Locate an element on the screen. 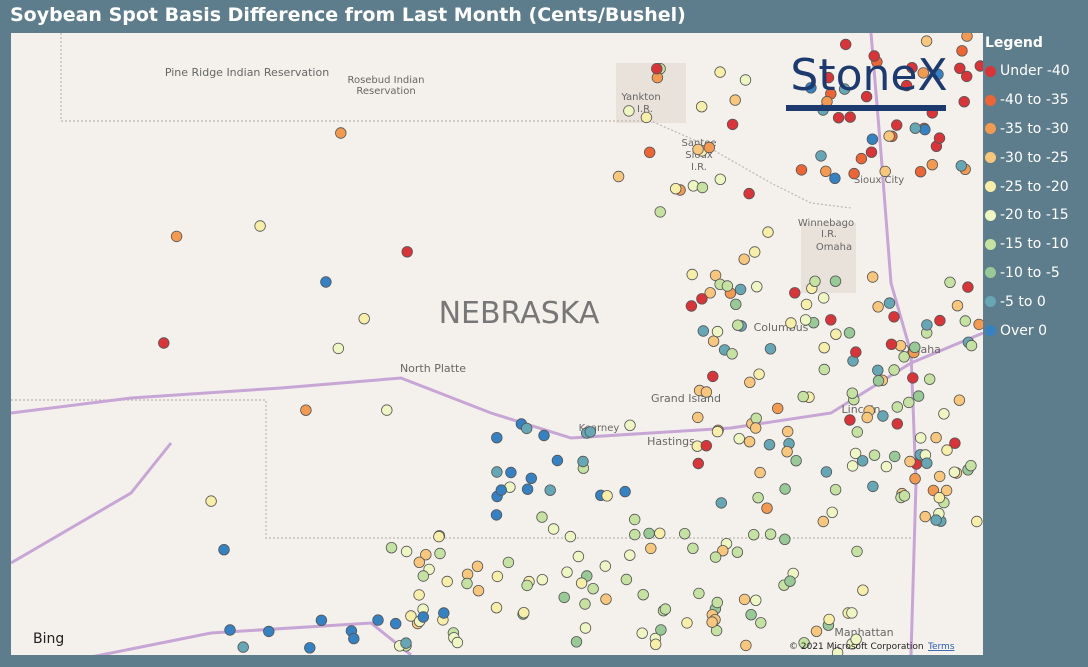 The height and width of the screenshot is (667, 1088). legend-item: -10 to -5 is located at coordinates (1027, 273).